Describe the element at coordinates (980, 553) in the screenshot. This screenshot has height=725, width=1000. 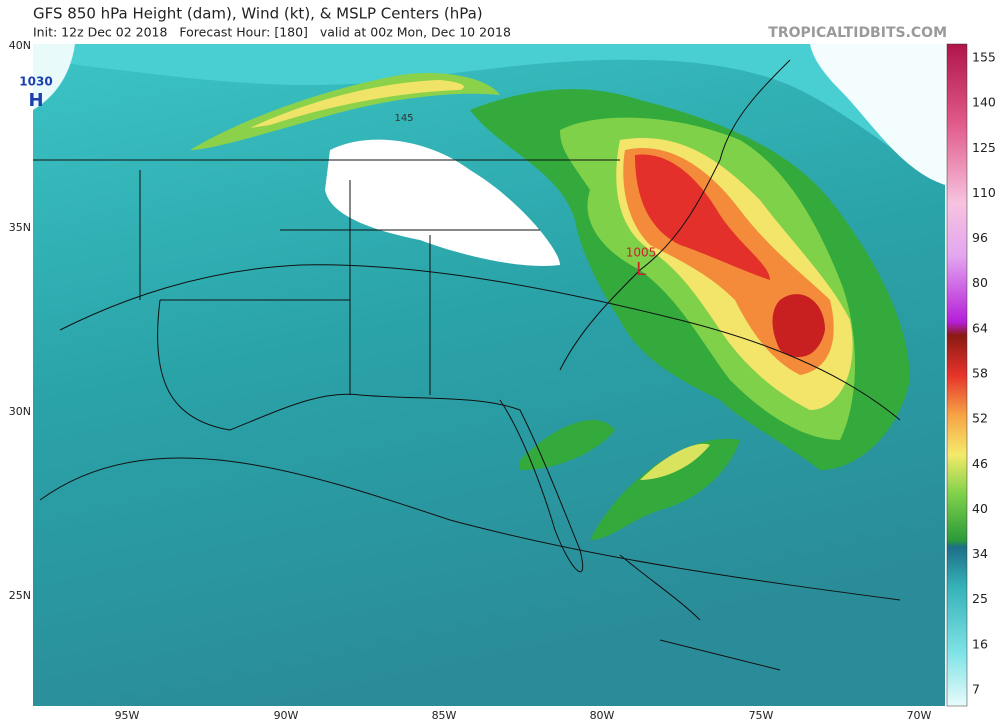
I see `colorbar-label: 34` at that location.